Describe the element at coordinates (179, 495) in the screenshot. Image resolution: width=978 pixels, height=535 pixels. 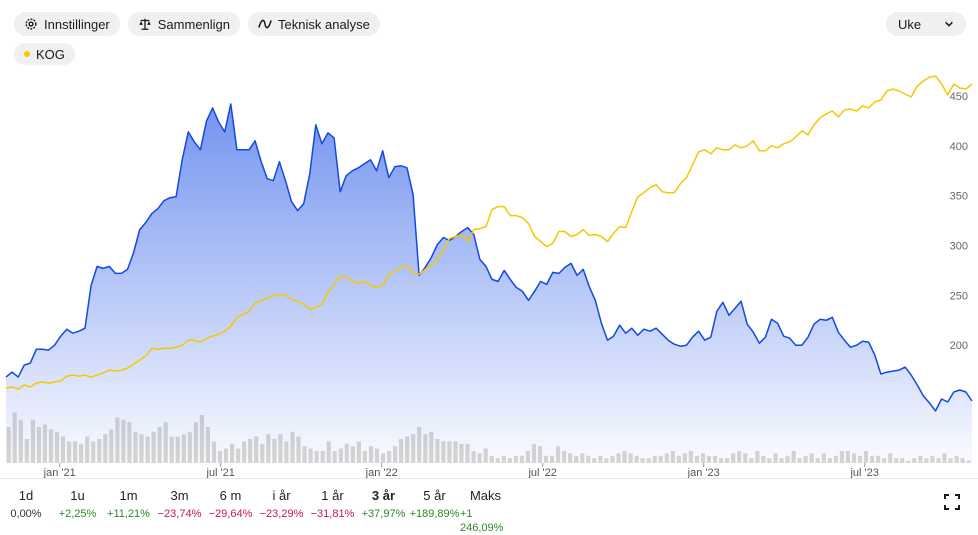
I see `range-label: 3m` at that location.